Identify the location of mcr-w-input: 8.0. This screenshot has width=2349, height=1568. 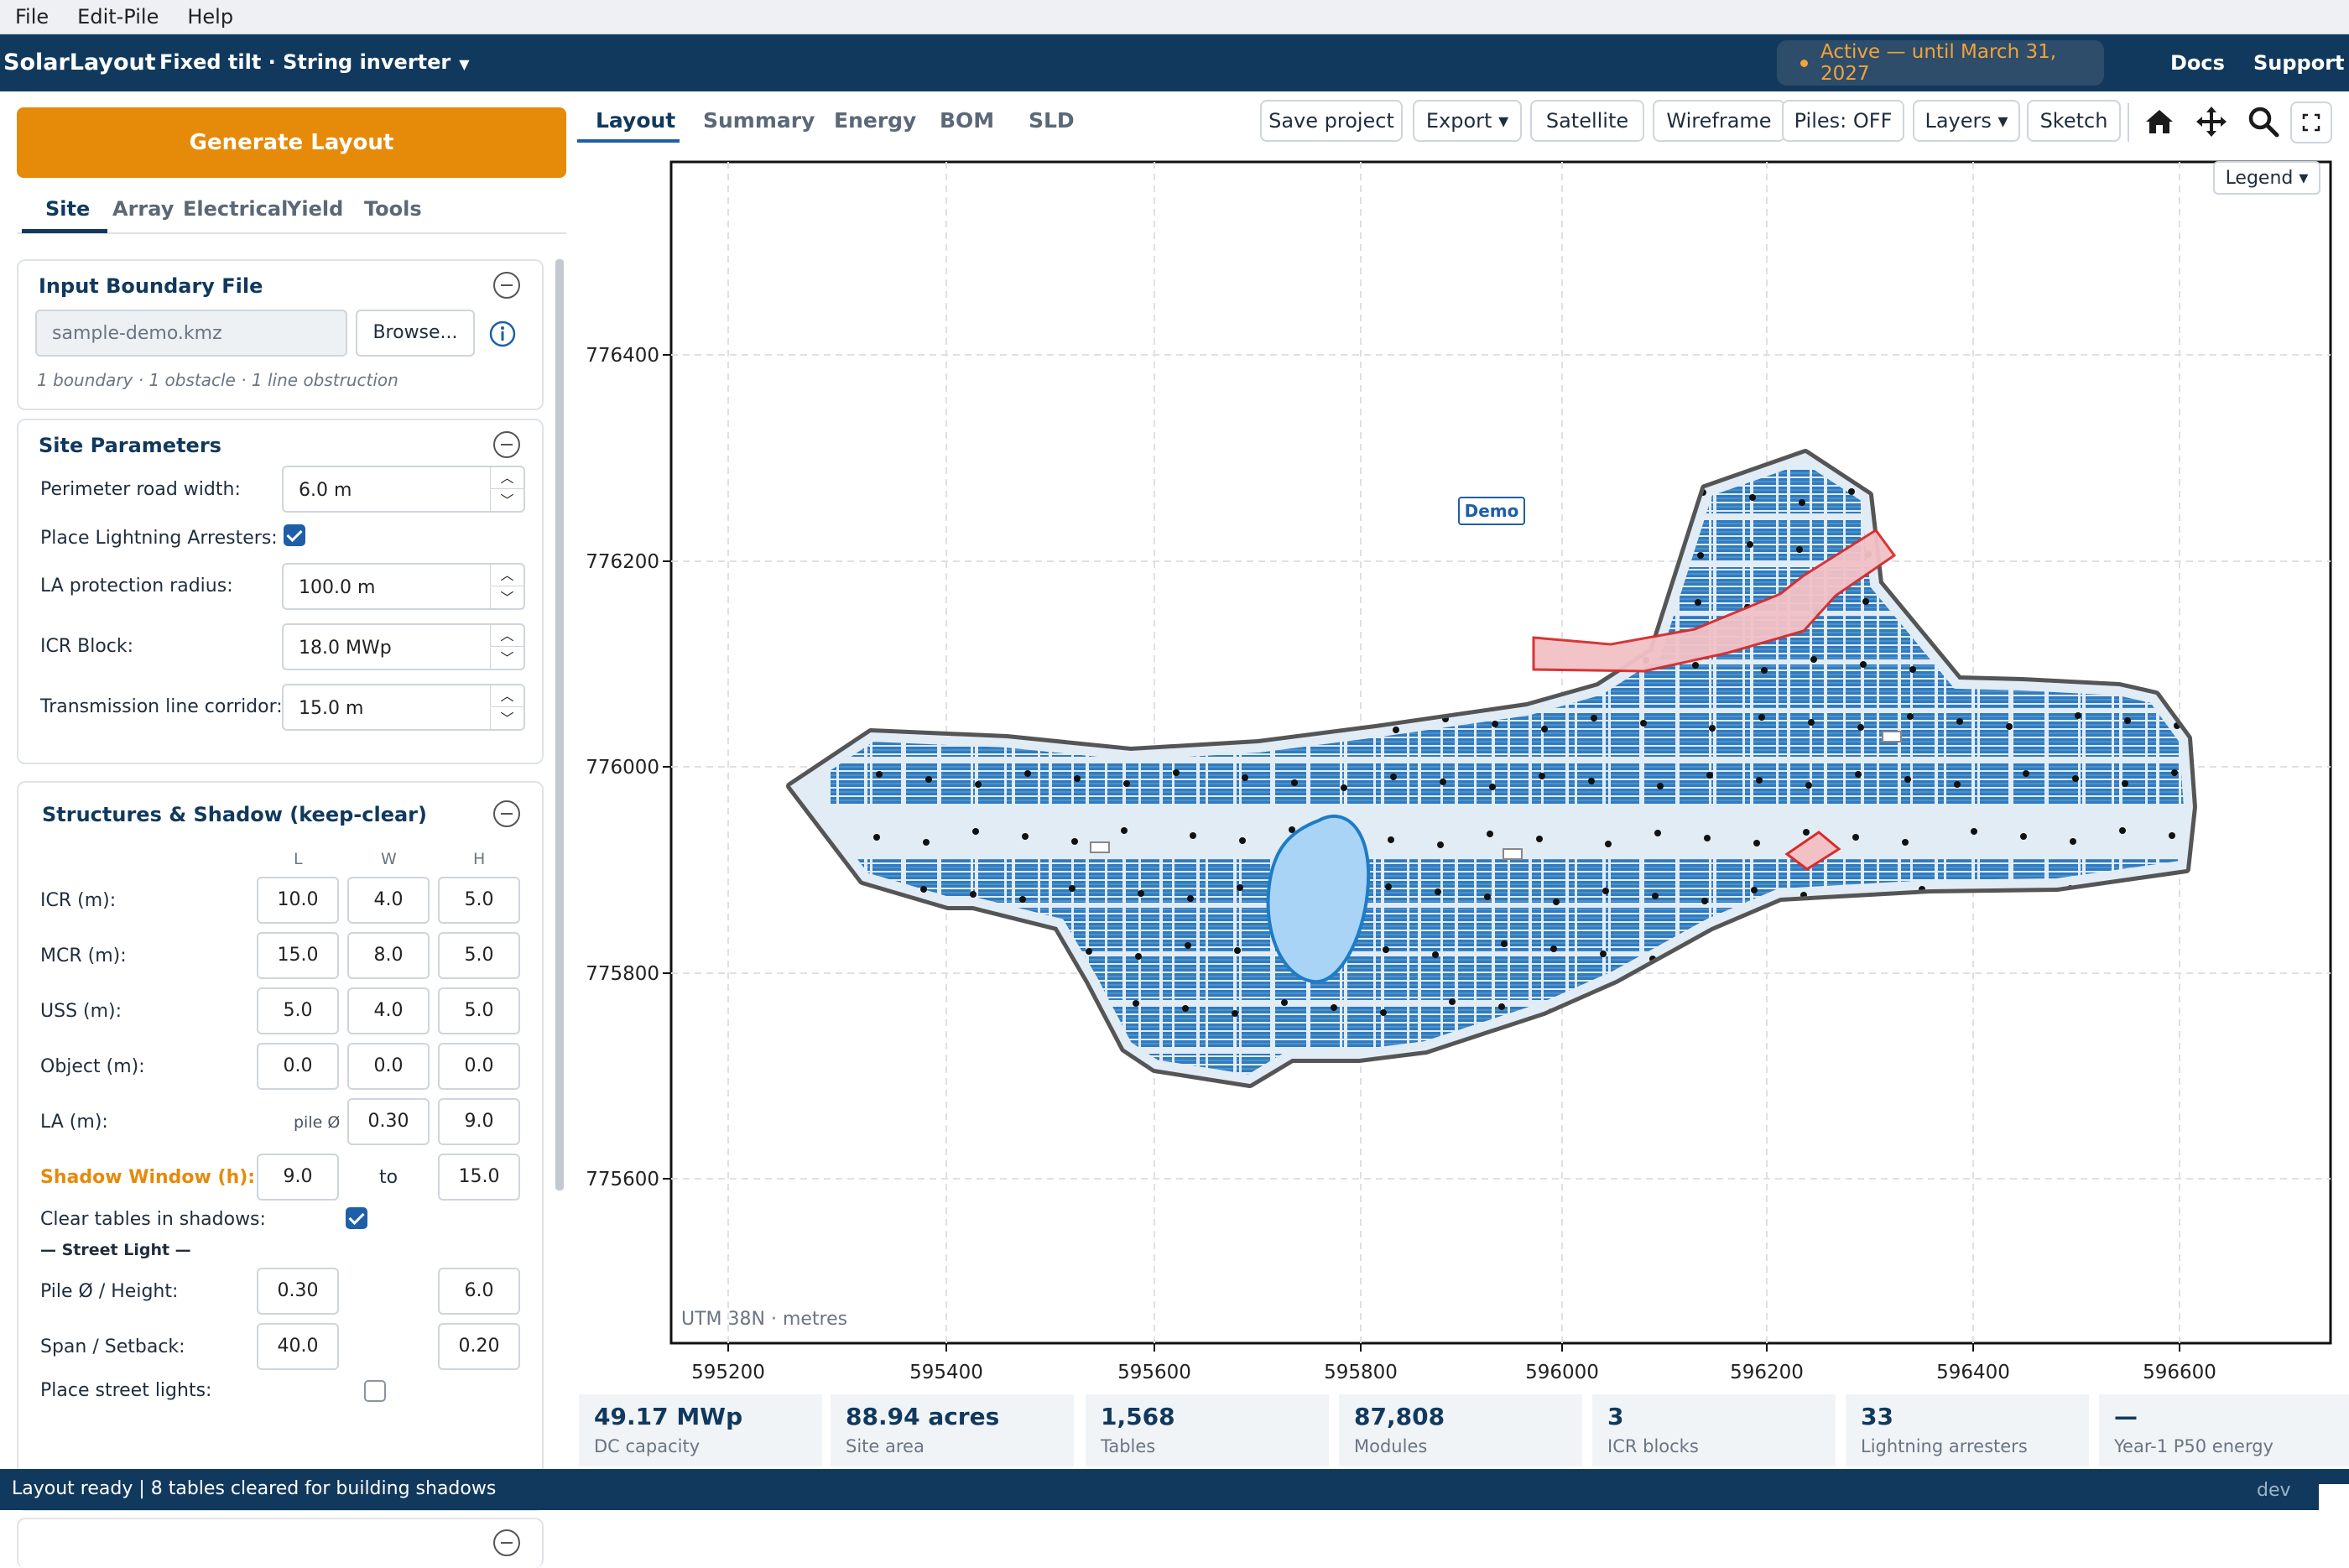
(389, 956).